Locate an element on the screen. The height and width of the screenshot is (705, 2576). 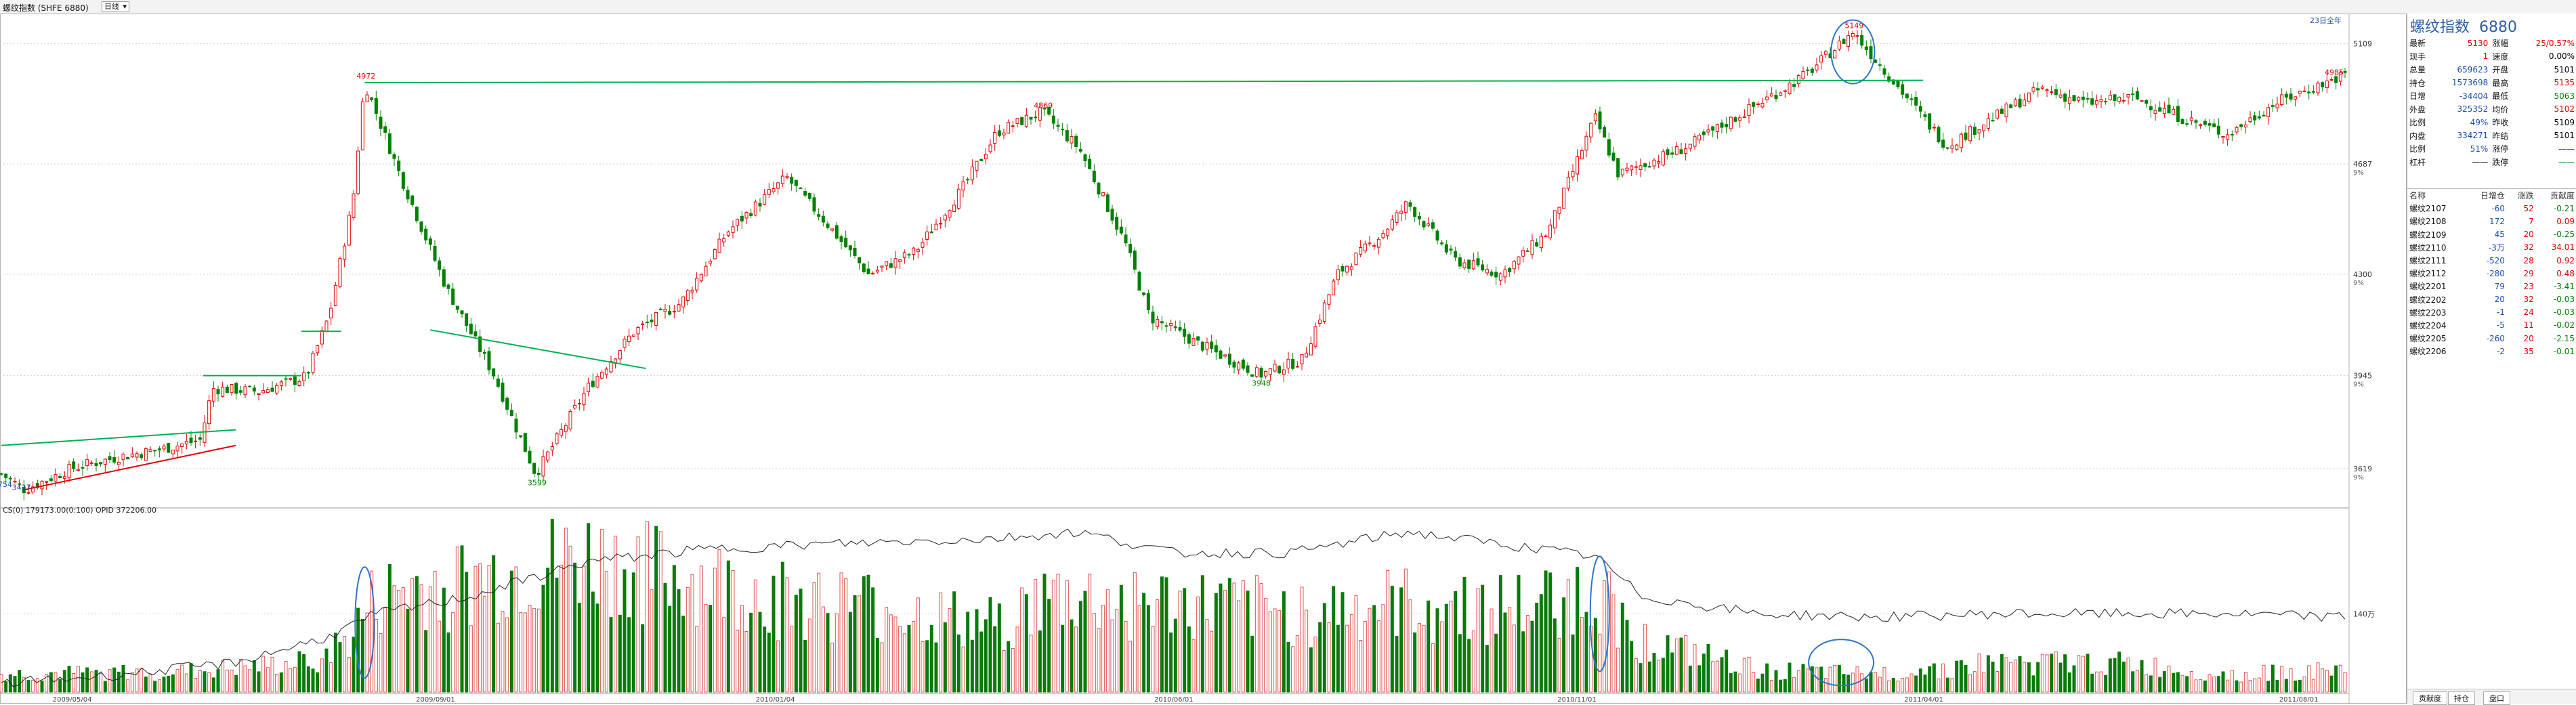
contract-row: 螺纹2107 -60 52 -0.21 is located at coordinates (2491, 208).